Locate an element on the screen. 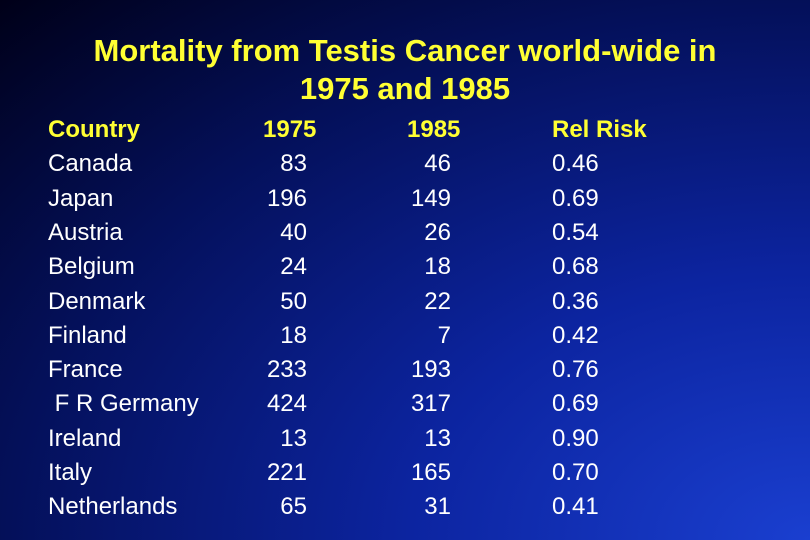 This screenshot has width=810, height=540. country-cell: Finland is located at coordinates (87, 335).